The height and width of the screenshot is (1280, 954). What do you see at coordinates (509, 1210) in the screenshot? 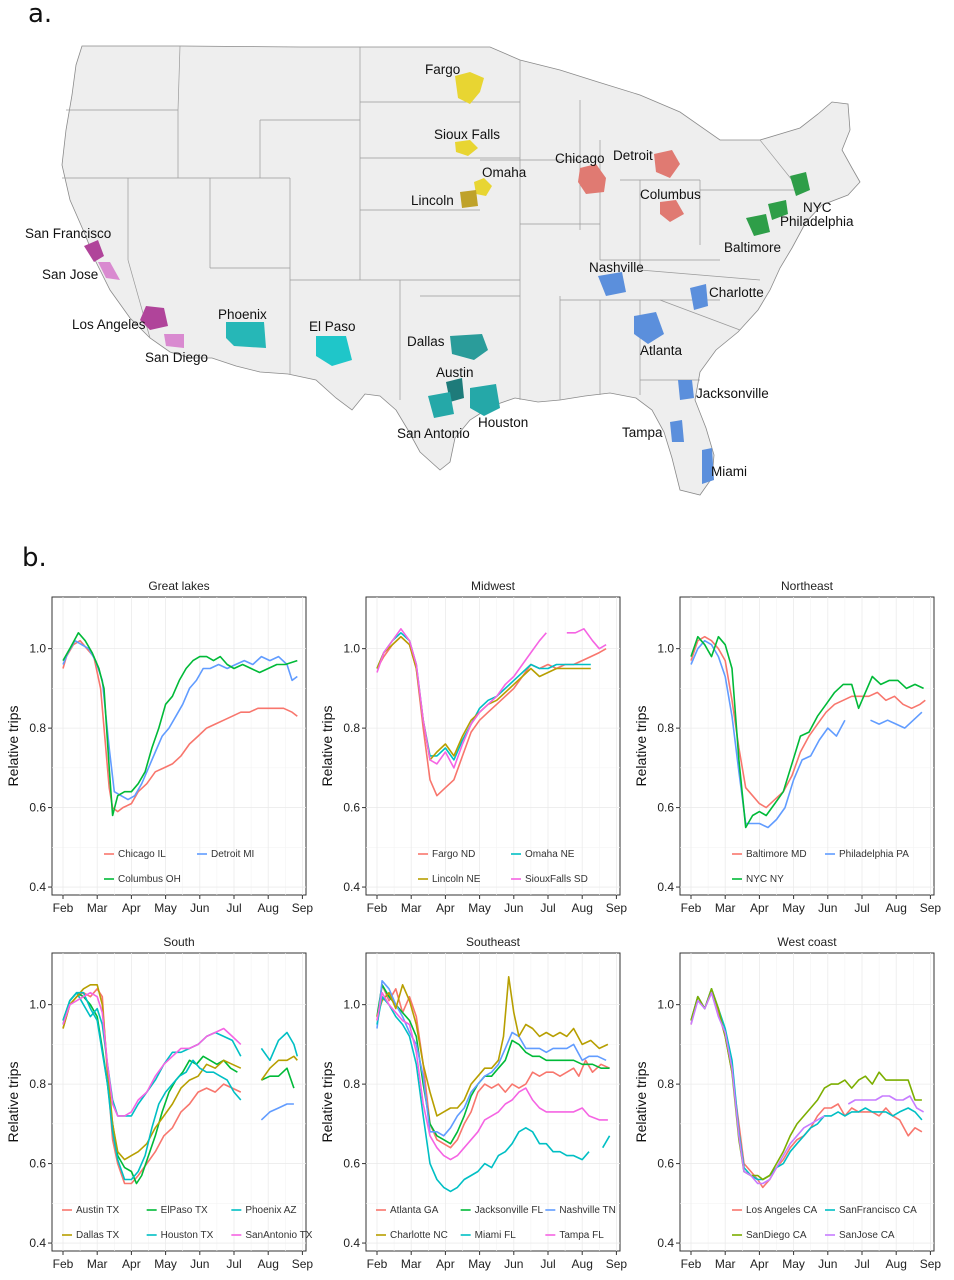
I see `legend-label-jacksonville-fl: Jacksonville FL` at bounding box center [509, 1210].